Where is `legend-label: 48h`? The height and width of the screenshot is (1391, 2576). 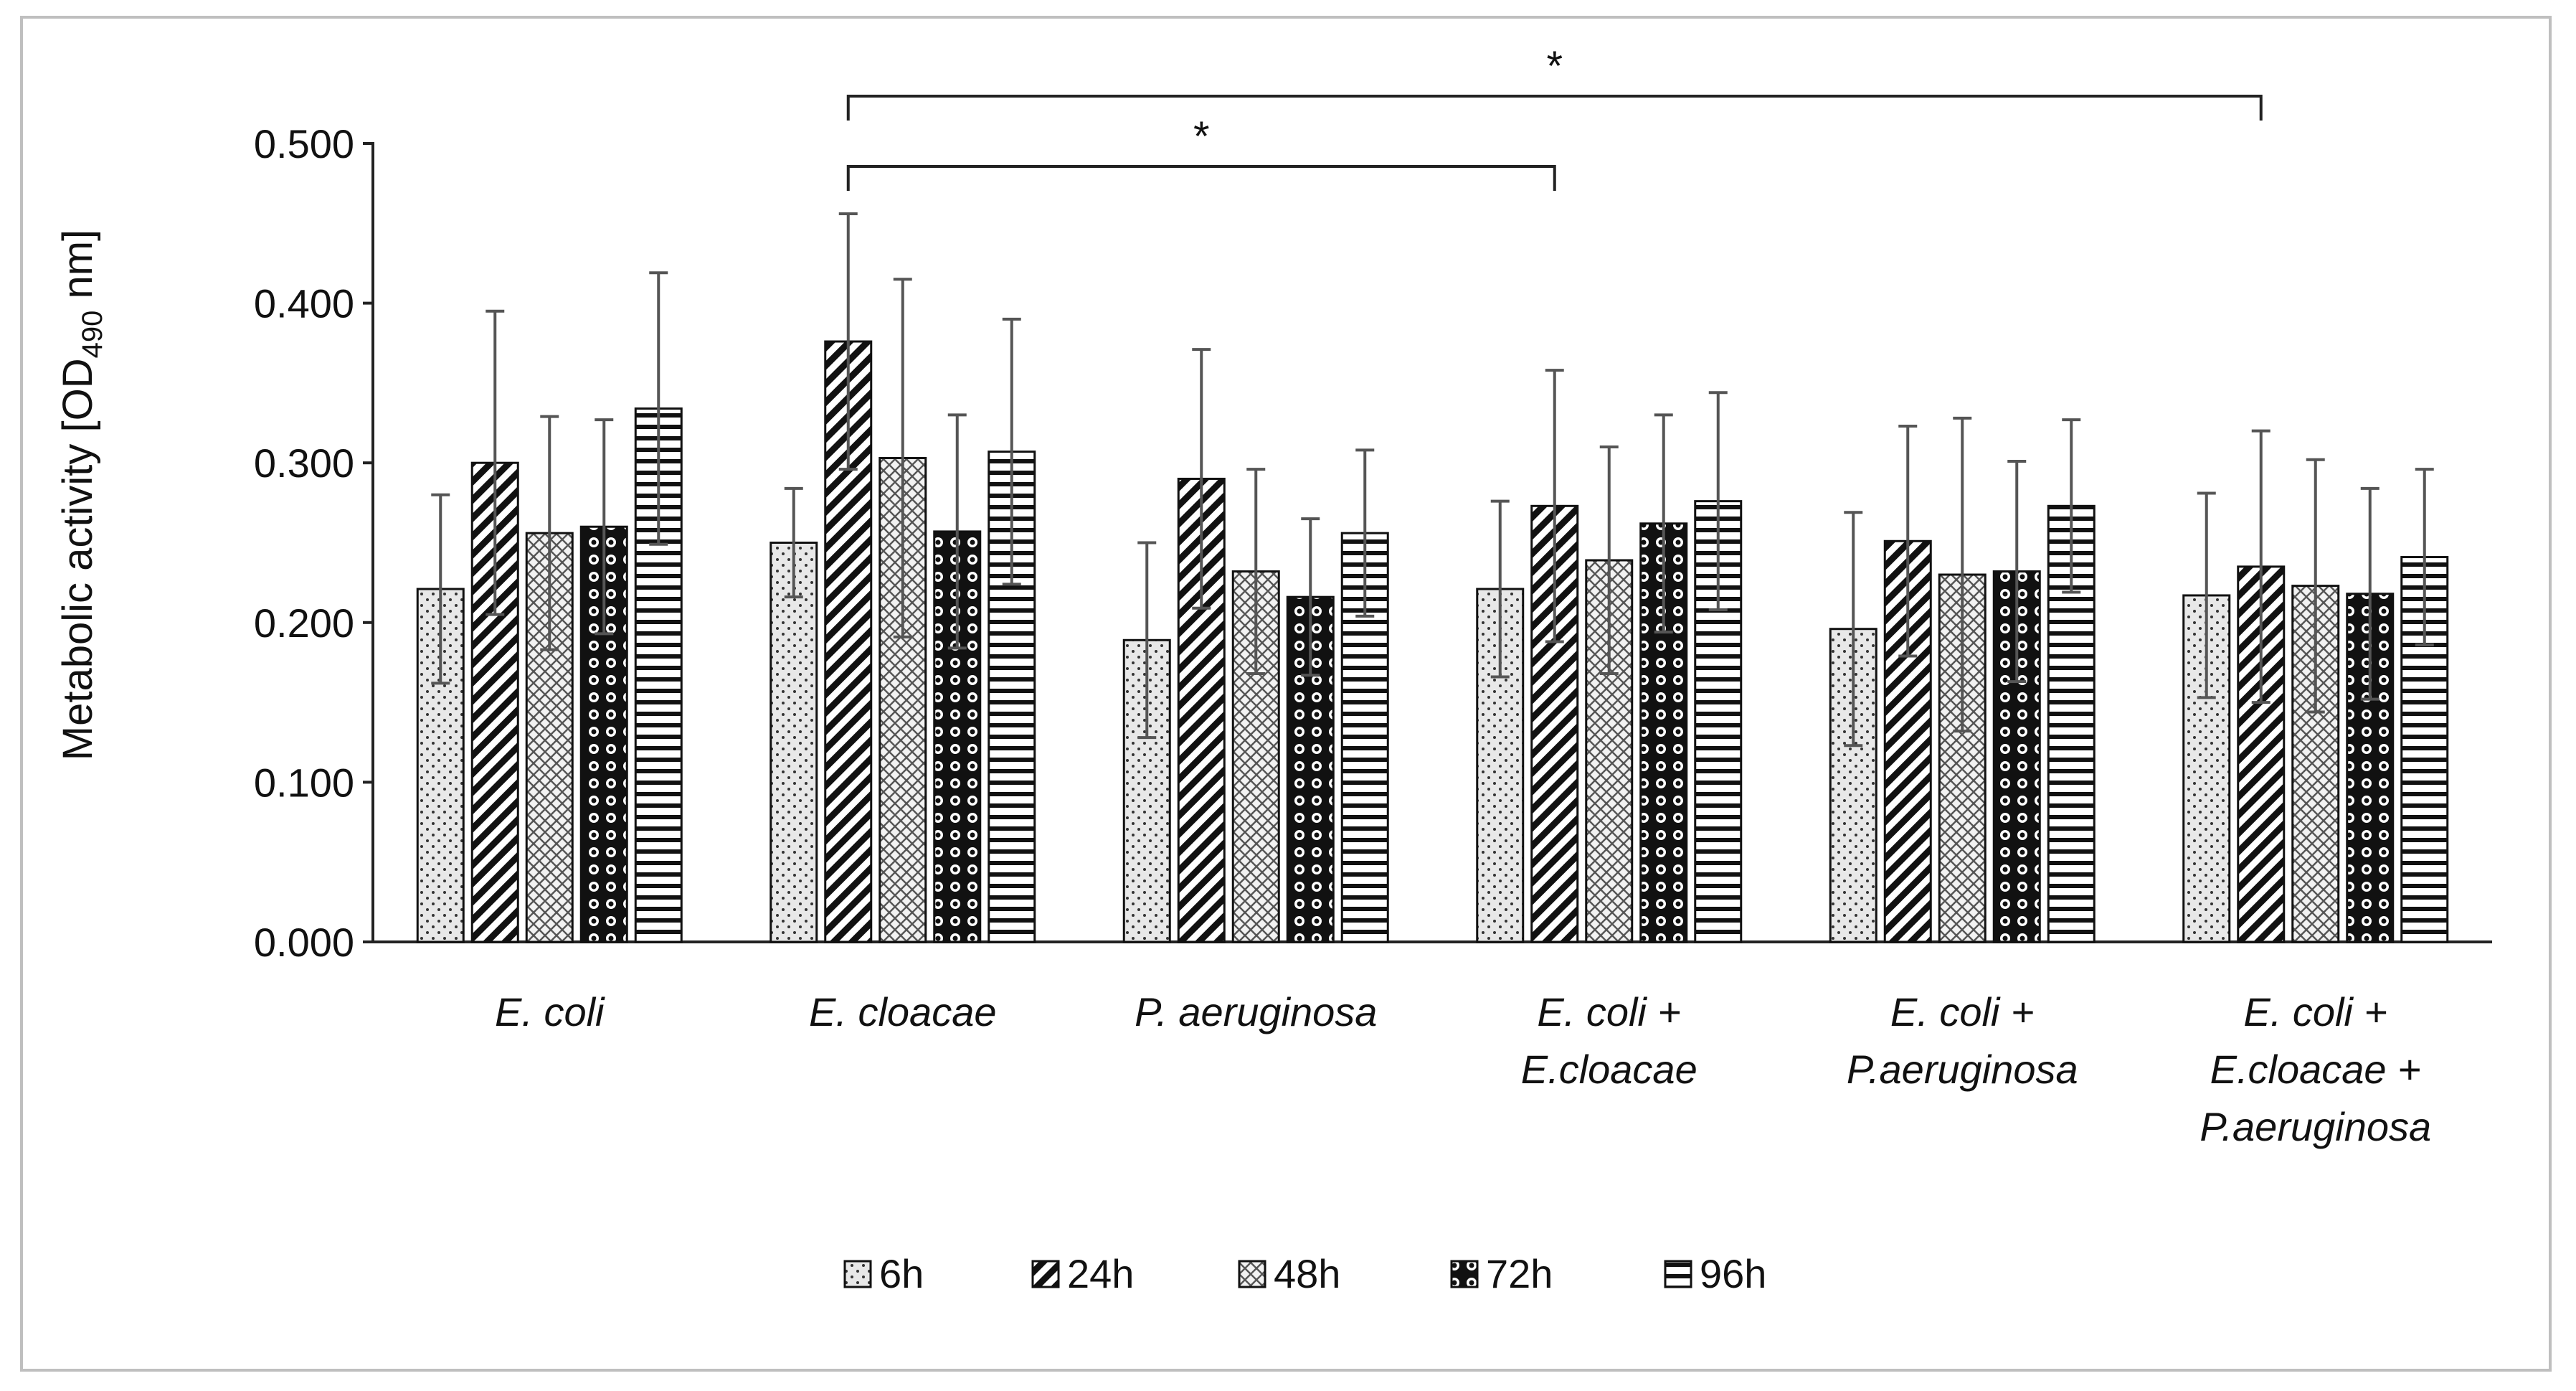
legend-label: 48h is located at coordinates (1307, 1274).